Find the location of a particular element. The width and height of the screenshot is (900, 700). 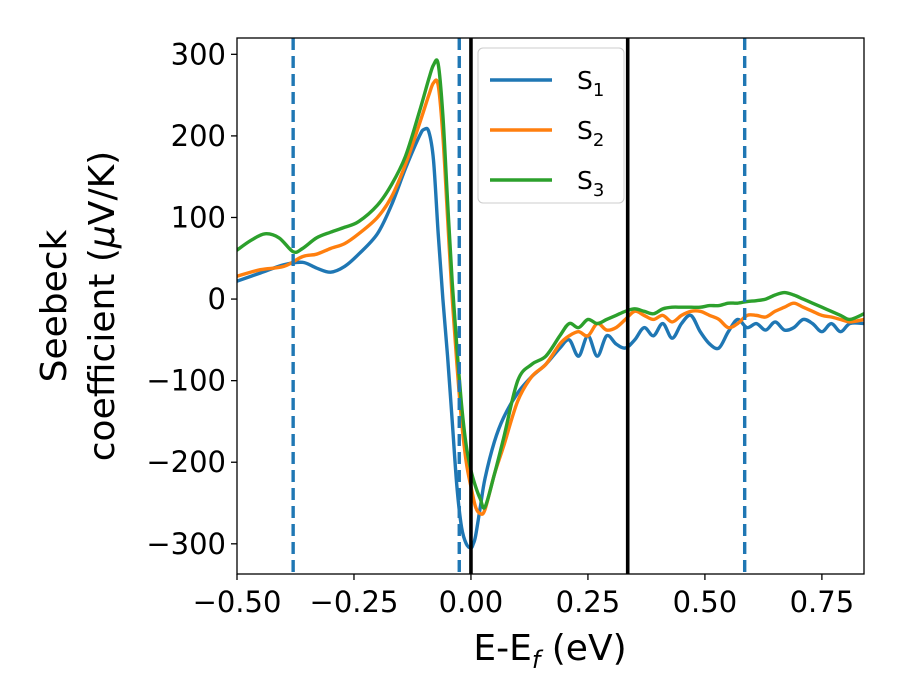

y-tick-label: 300 is located at coordinates (198, 54).